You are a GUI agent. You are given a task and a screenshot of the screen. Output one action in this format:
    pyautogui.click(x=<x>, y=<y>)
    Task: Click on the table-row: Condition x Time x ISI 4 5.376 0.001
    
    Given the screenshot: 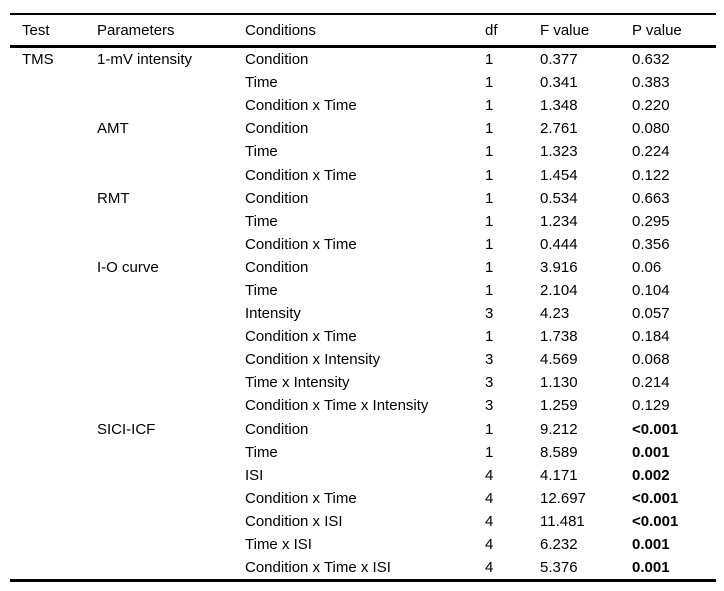 What is the action you would take?
    pyautogui.click(x=363, y=568)
    